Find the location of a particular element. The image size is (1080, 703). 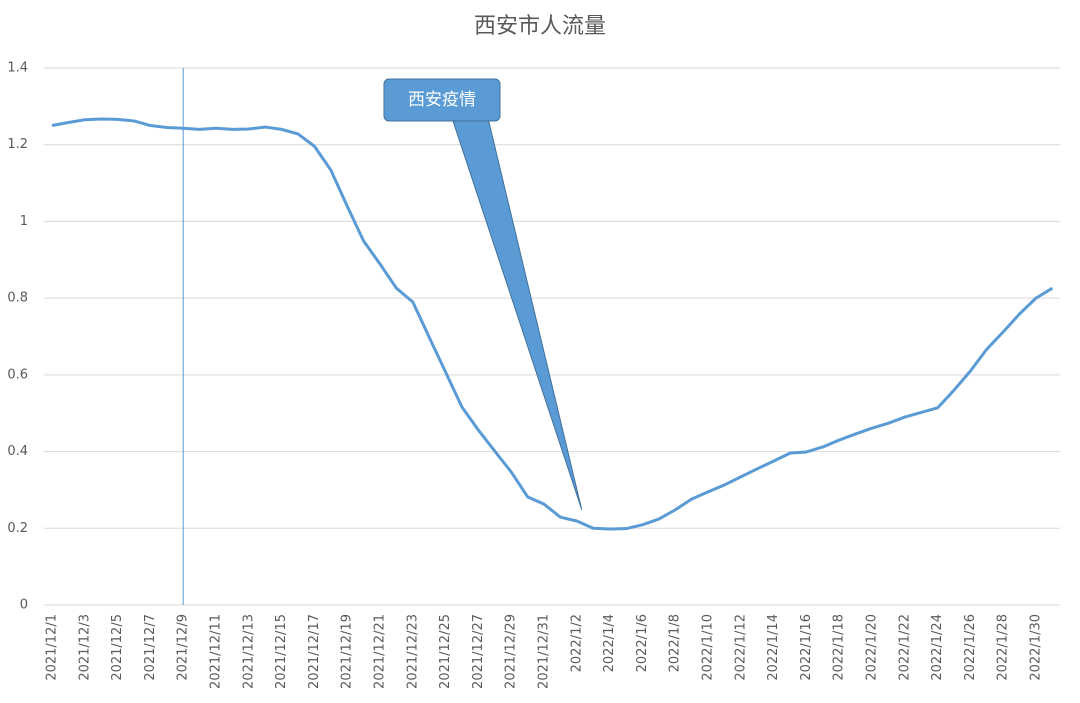

callout-box is located at coordinates (442, 100).